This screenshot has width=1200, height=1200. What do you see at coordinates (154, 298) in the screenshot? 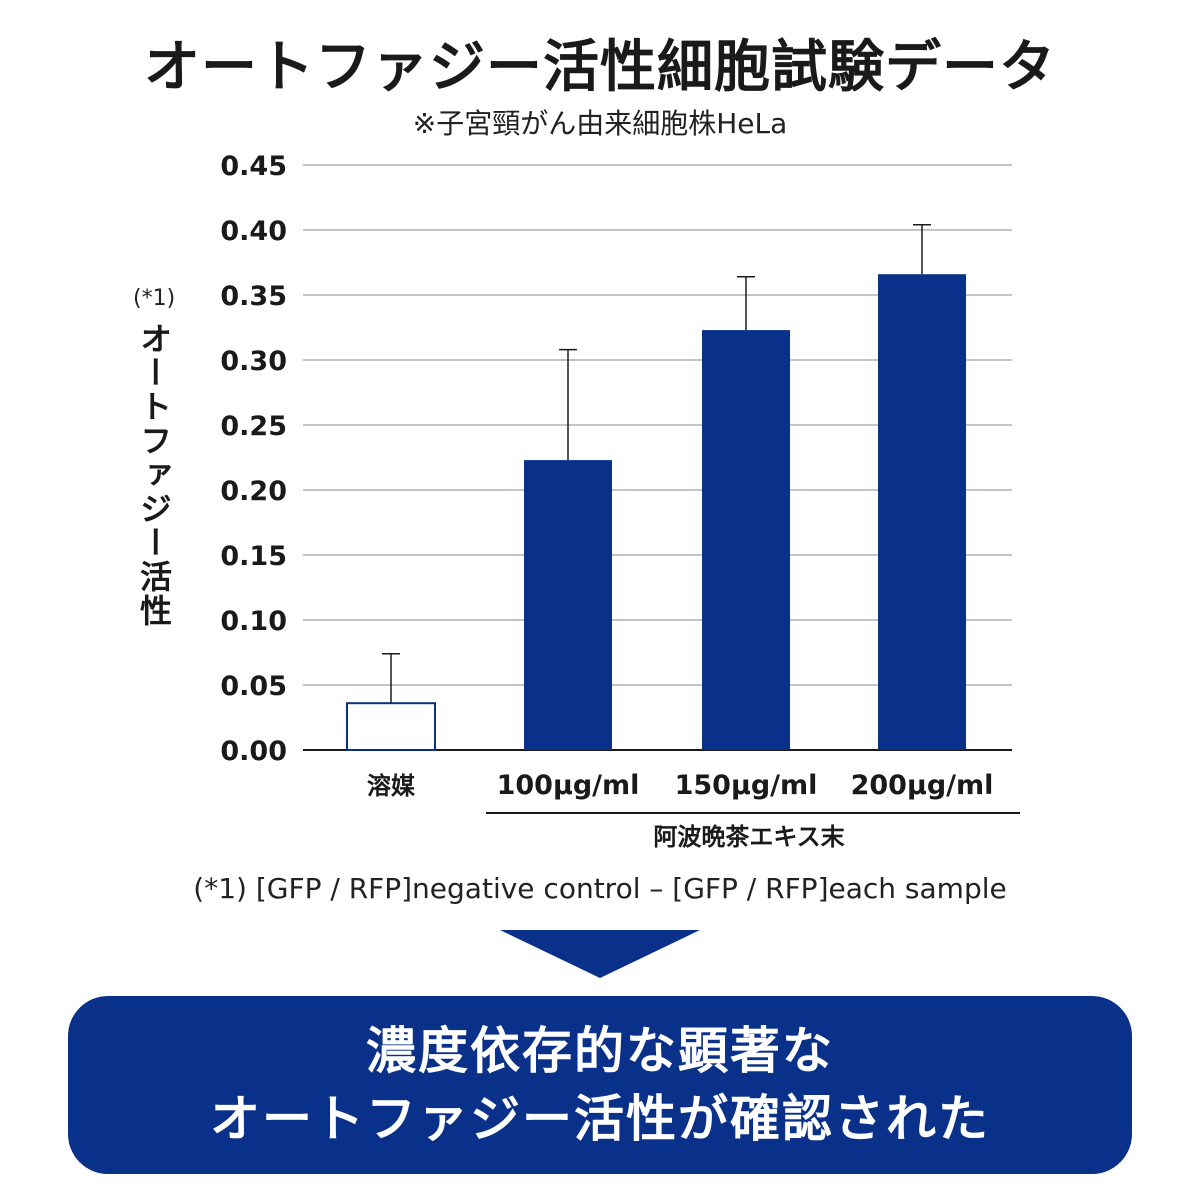
I see `y-axis-note: (*1)` at bounding box center [154, 298].